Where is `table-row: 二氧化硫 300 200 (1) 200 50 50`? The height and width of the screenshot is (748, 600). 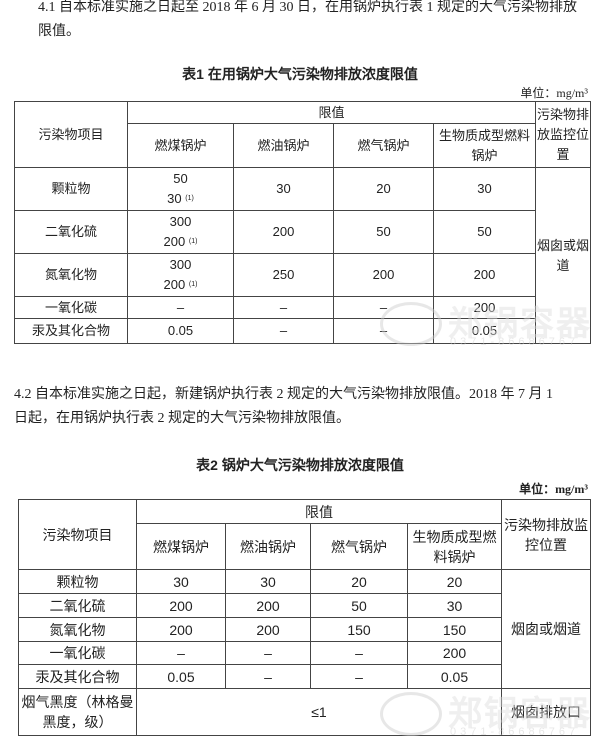 table-row: 二氧化硫 300 200 (1) 200 50 50 is located at coordinates (302, 232).